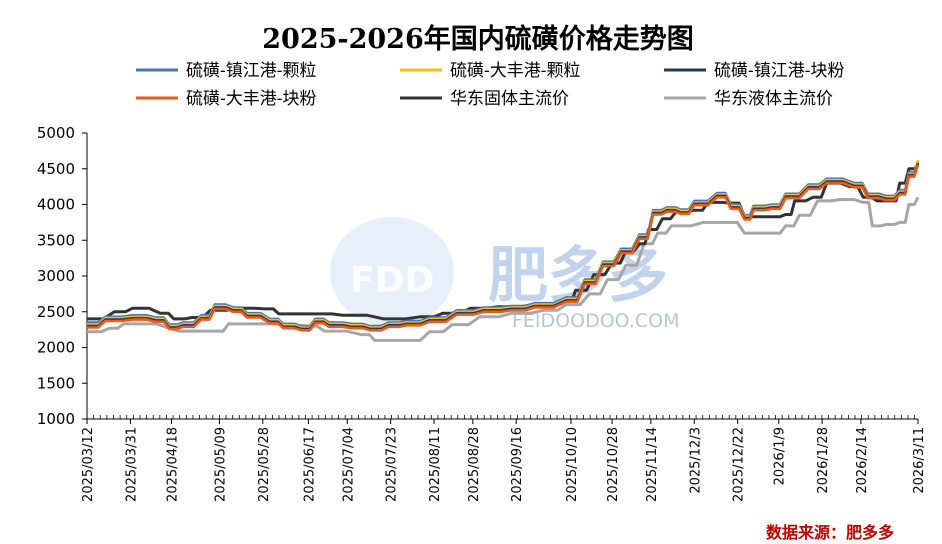 The width and height of the screenshot is (942, 544). I want to click on x-tick-label: 2025/03/31, so click(131, 464).